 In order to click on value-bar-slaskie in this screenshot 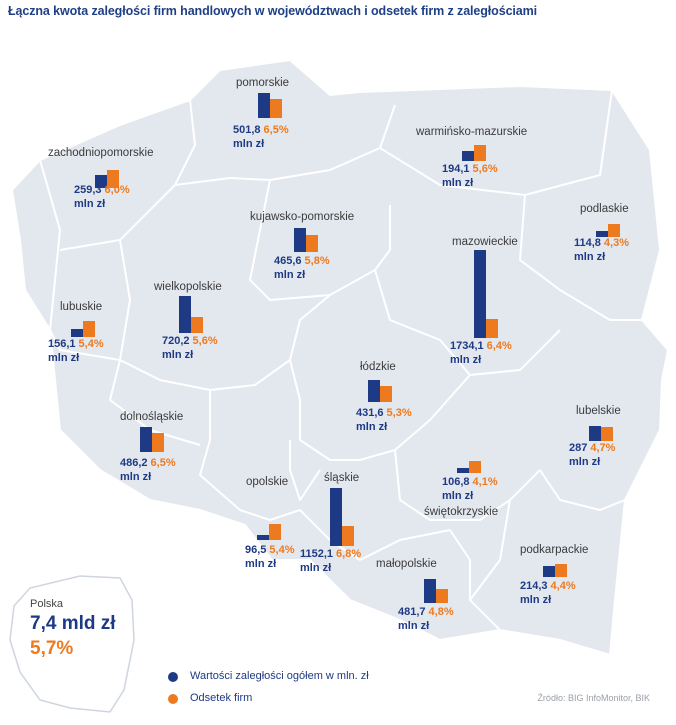, I will do `click(336, 516)`.